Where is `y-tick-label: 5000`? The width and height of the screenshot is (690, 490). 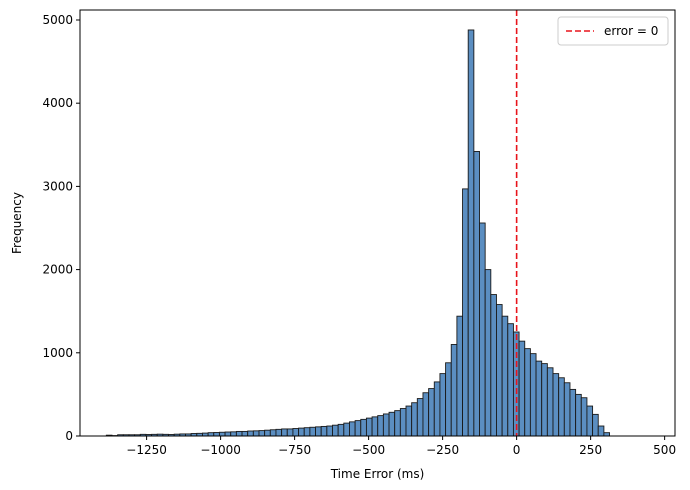 y-tick-label: 5000 is located at coordinates (57, 20).